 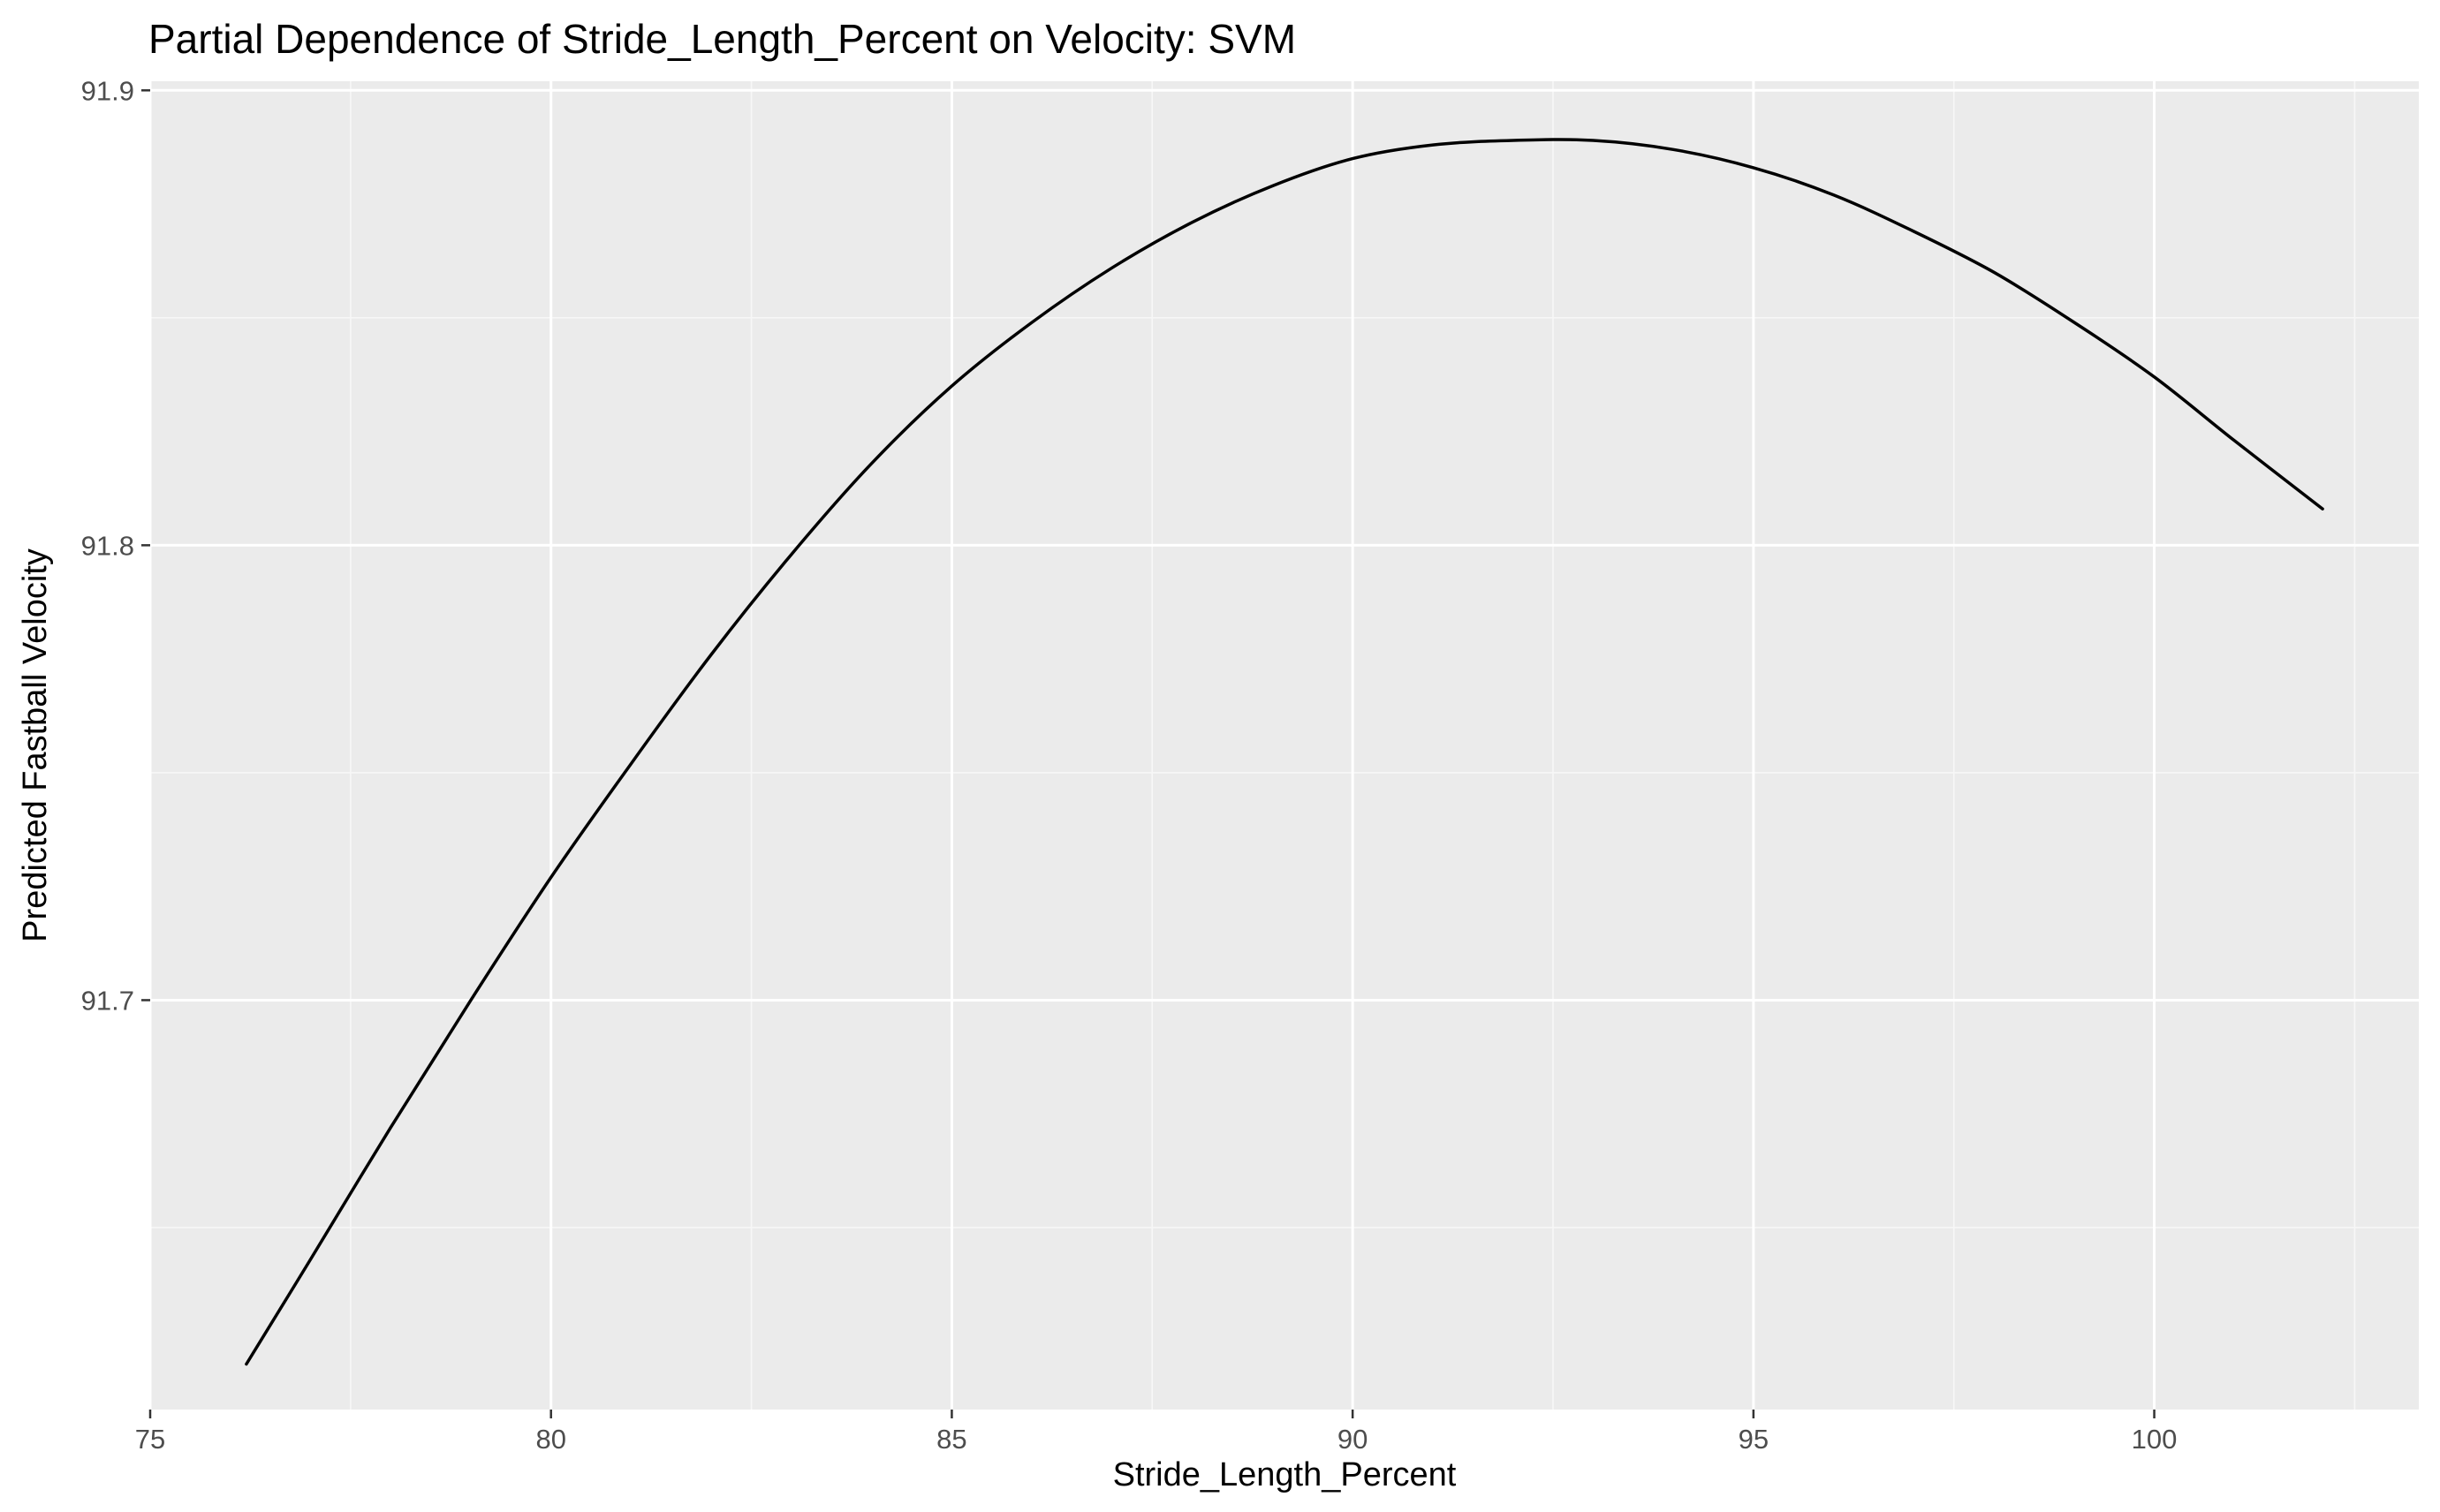 I want to click on y-tick-label: 91.8, so click(x=107, y=545).